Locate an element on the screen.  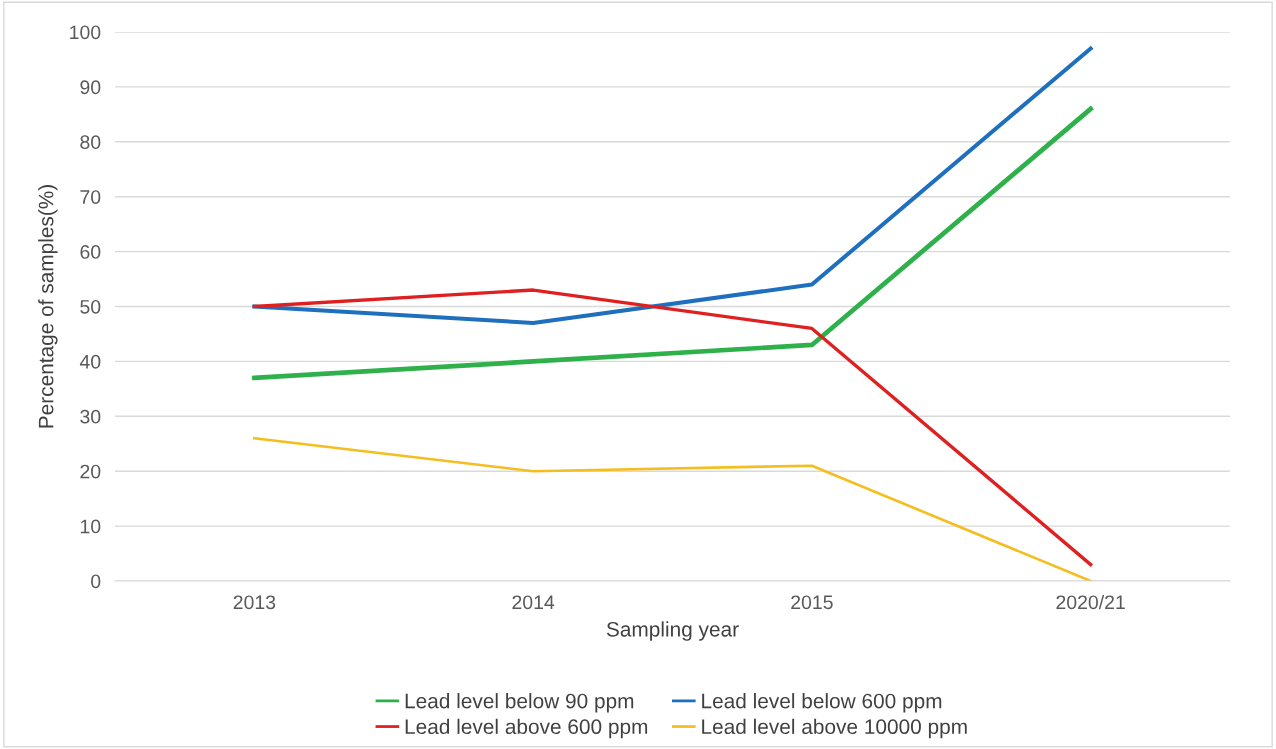
legend-label: Lead level below 90 ppm is located at coordinates (519, 703).